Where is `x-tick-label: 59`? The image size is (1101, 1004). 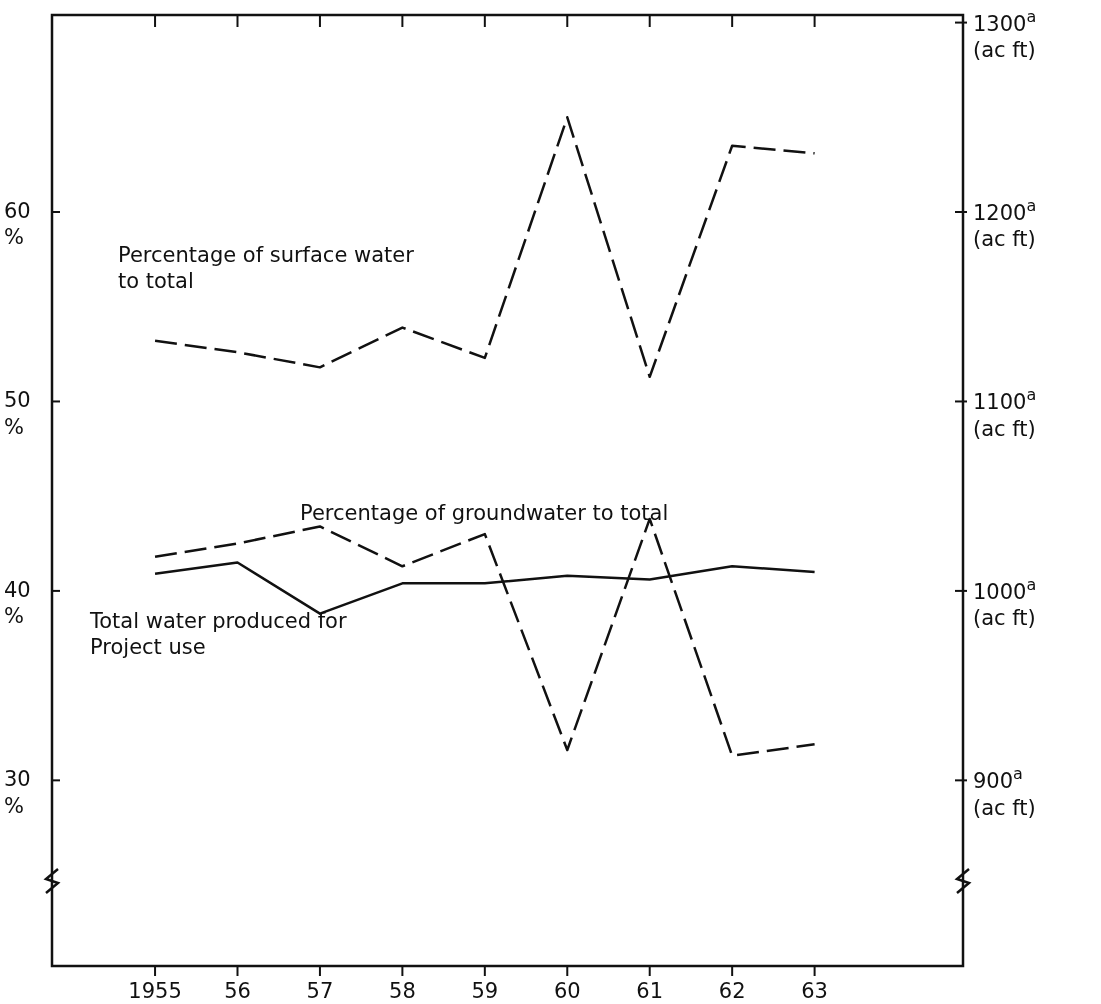 x-tick-label: 59 is located at coordinates (485, 991).